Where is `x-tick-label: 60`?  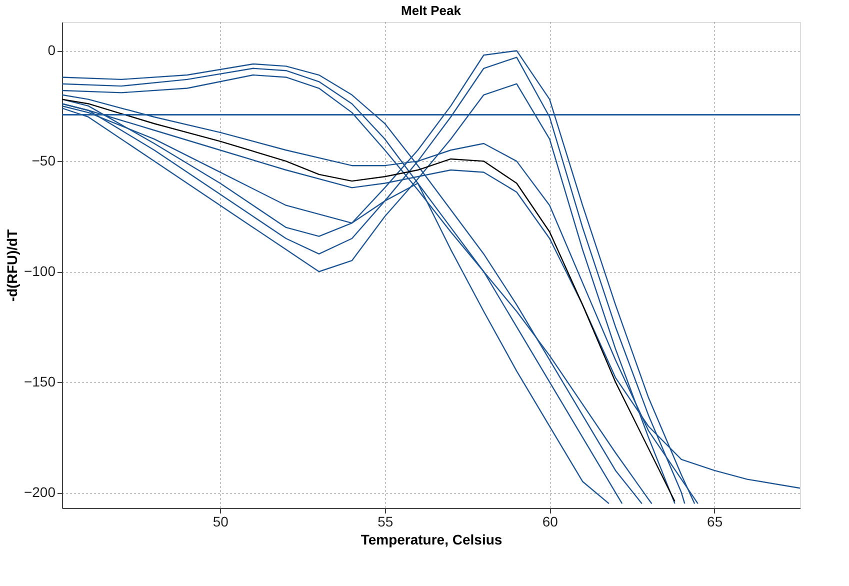
x-tick-label: 60 is located at coordinates (550, 522).